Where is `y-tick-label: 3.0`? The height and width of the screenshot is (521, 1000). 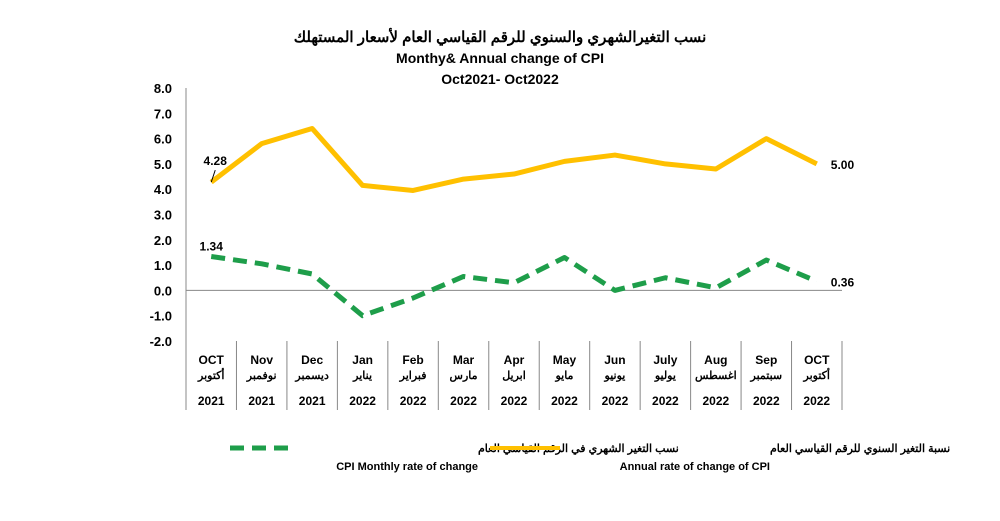
y-tick-label: 3.0 is located at coordinates (163, 215).